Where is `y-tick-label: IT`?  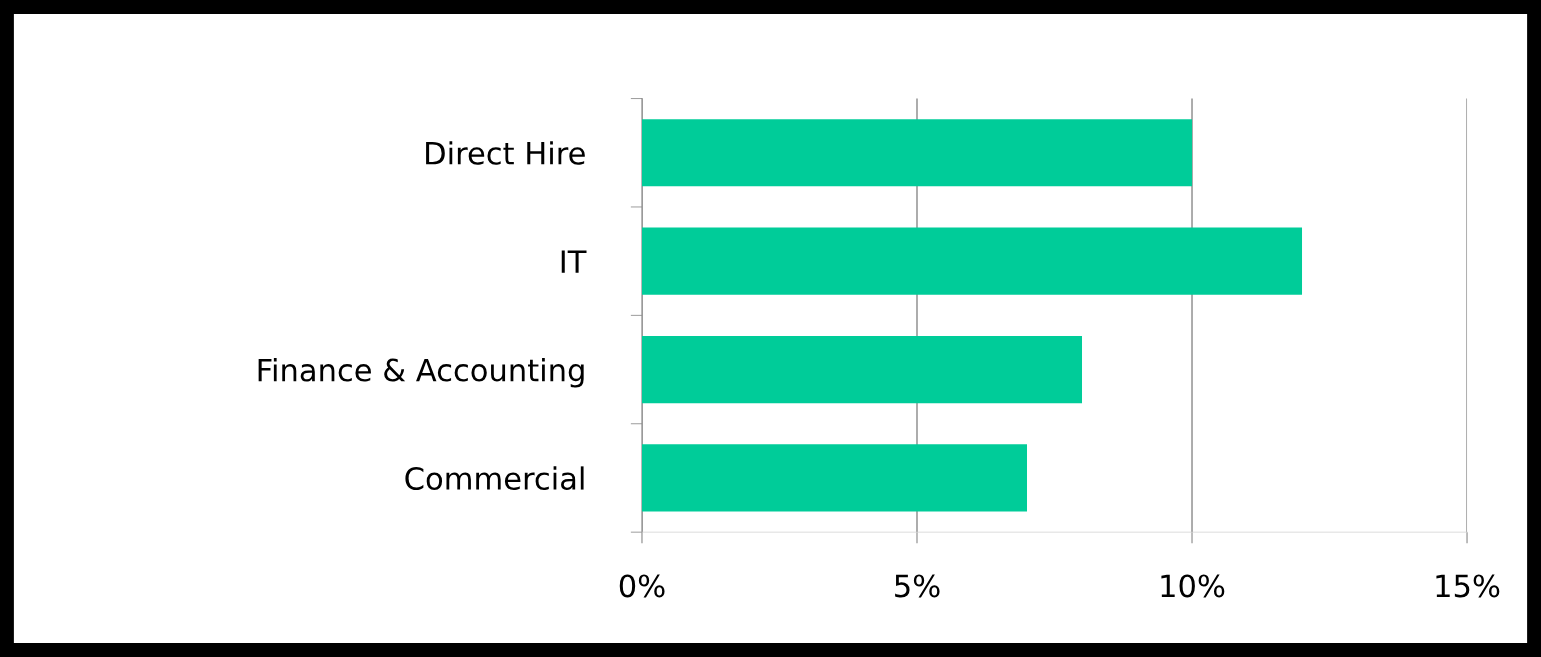 y-tick-label: IT is located at coordinates (574, 261).